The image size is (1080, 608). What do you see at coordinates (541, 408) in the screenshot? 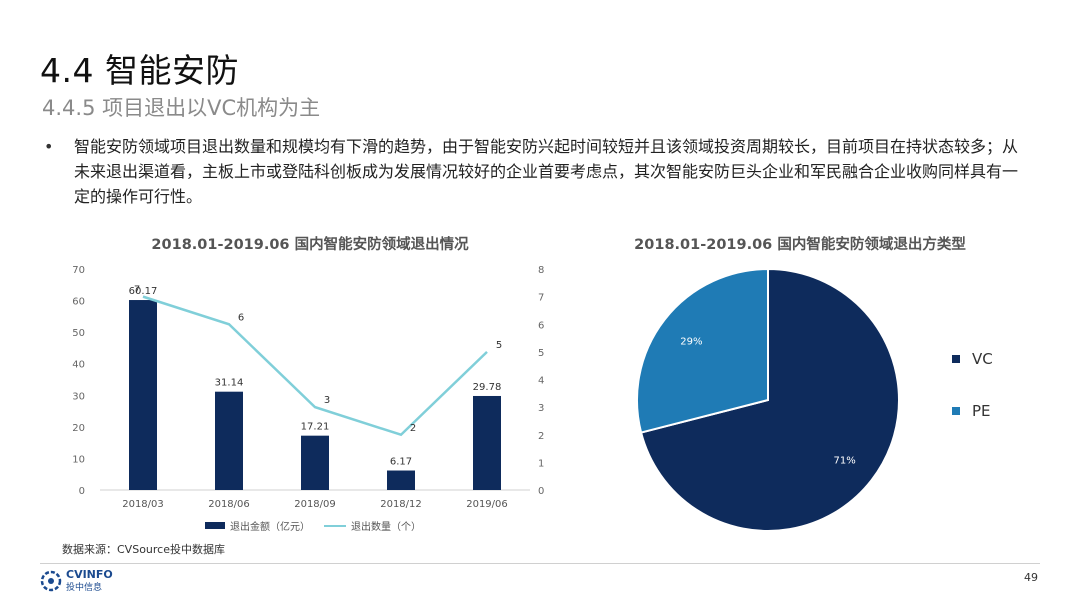
I see `y2-tick-label: 3` at bounding box center [541, 408].